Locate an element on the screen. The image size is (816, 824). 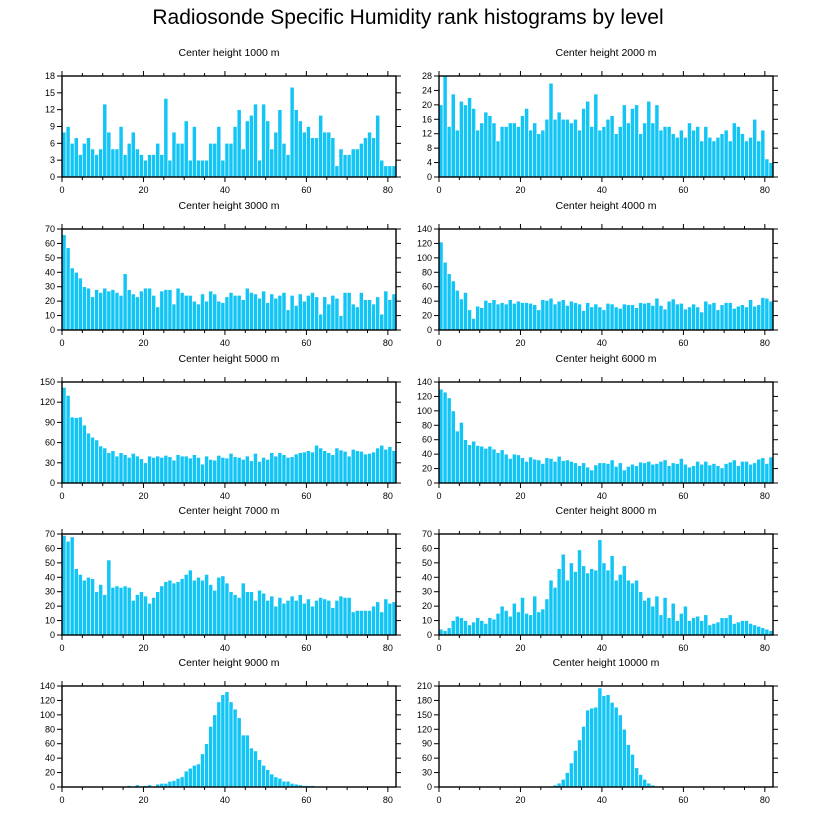
y-tick-label: 210 is located at coordinates (424, 686).